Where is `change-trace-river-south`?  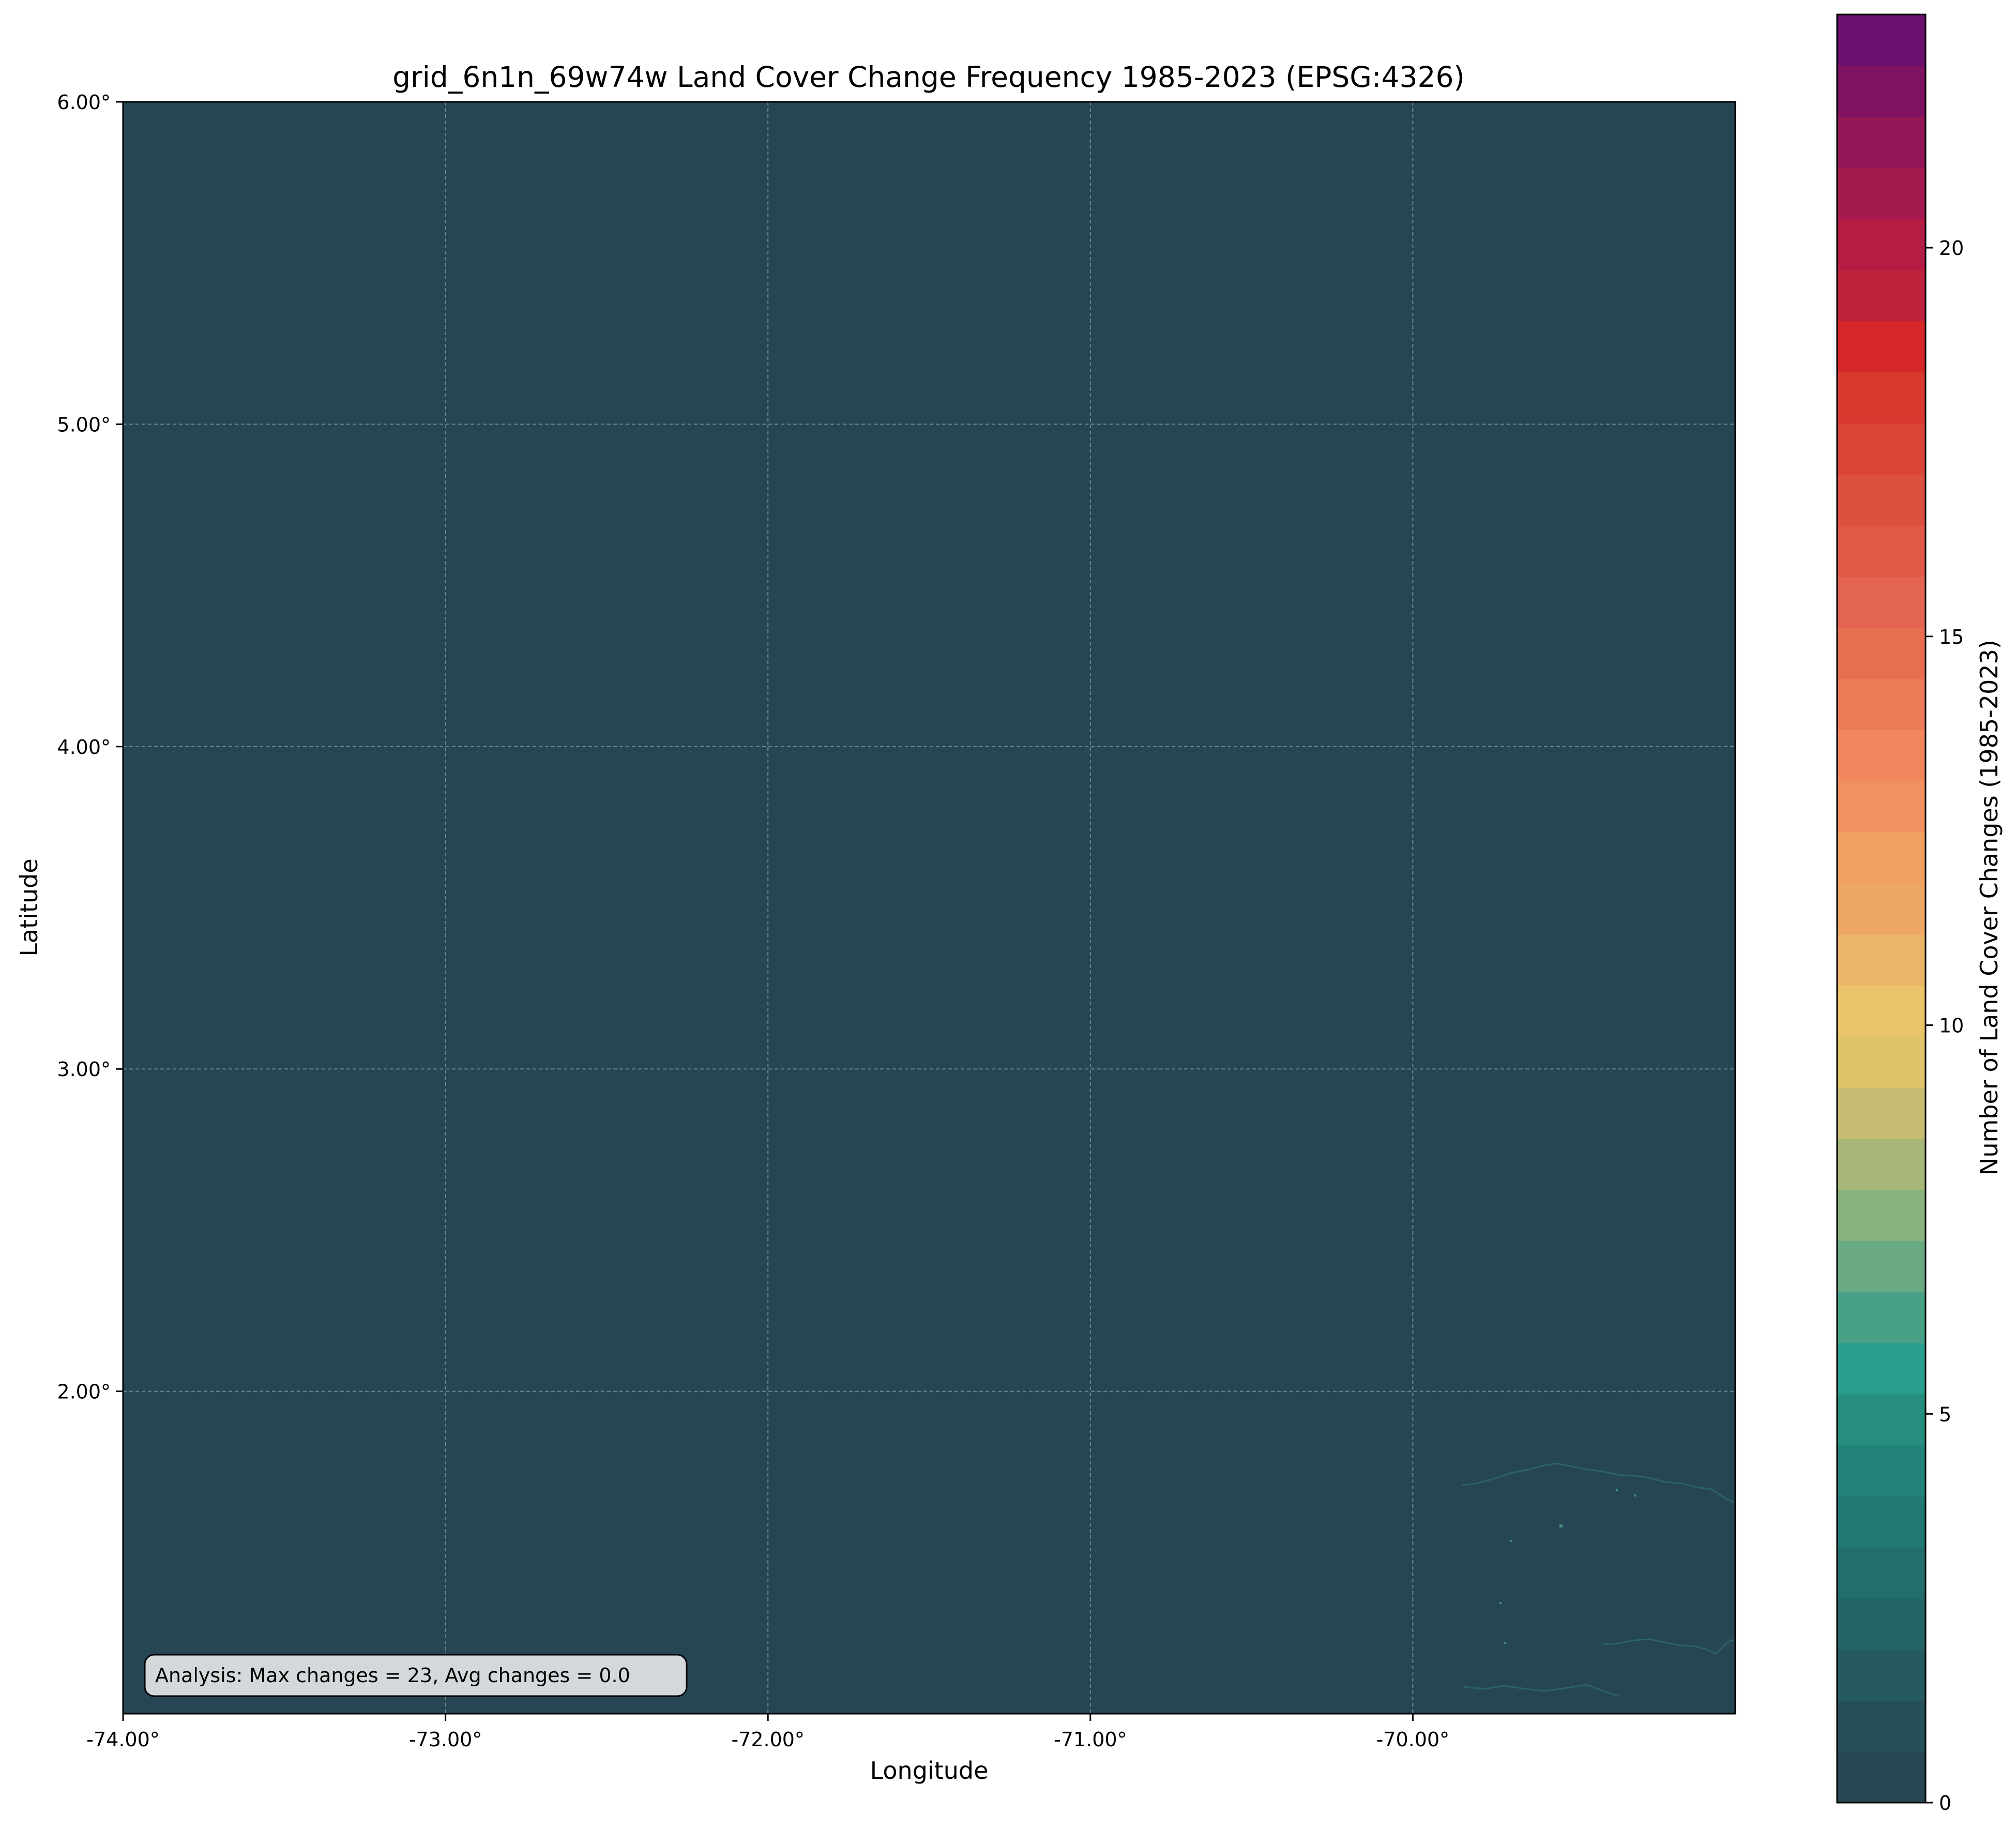
change-trace-river-south is located at coordinates (1541, 1690).